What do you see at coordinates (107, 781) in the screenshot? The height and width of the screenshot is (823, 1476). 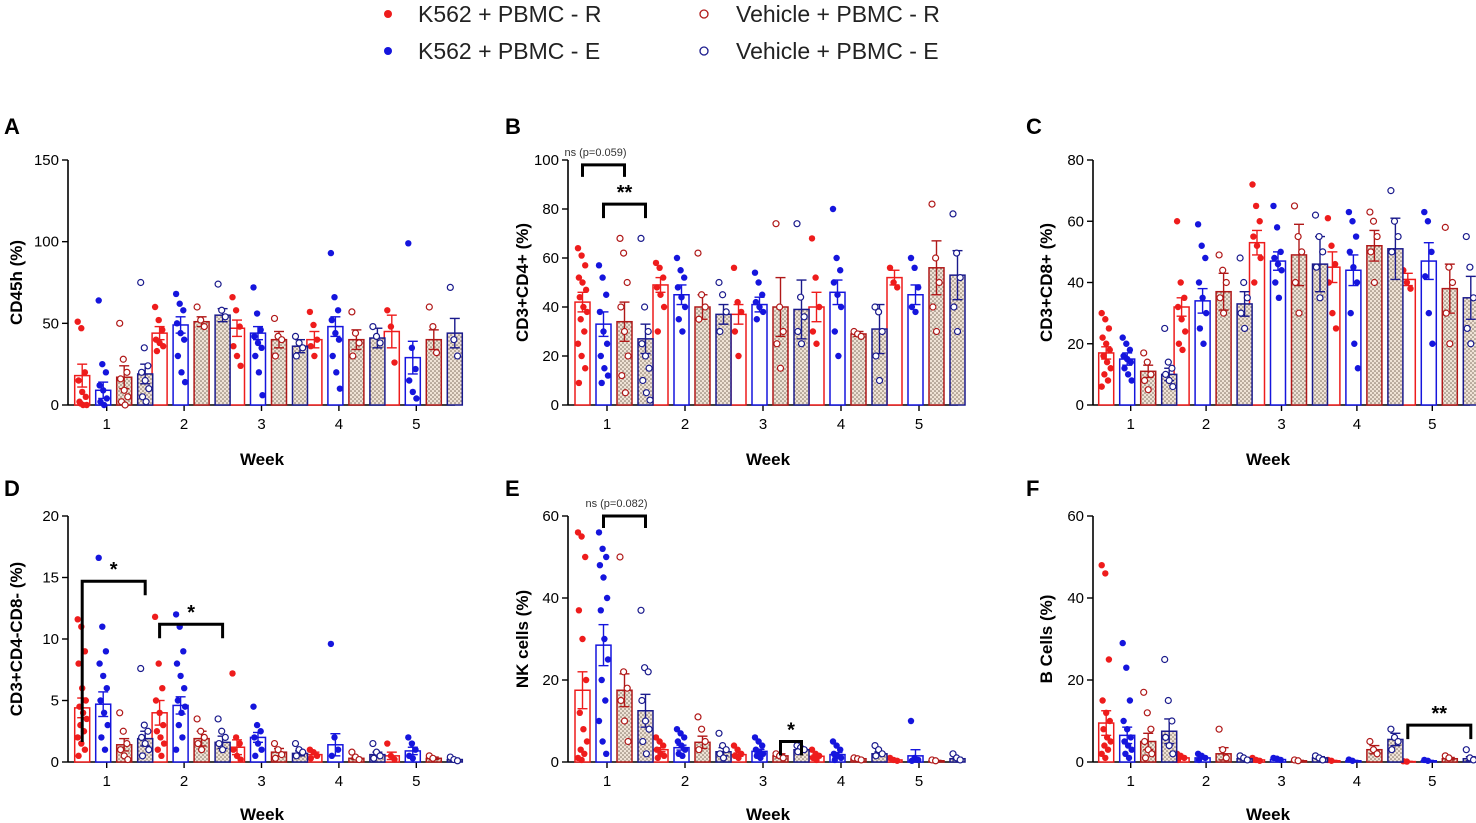 I see `x-tick-label: 1` at bounding box center [107, 781].